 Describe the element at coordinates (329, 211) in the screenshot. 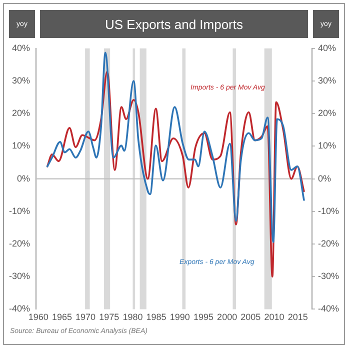

I see `y2-tick-label: -10%` at that location.